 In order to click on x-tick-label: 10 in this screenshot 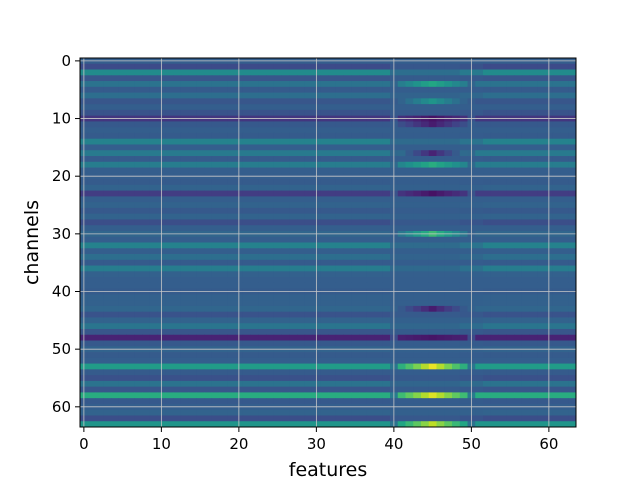, I will do `click(161, 444)`.